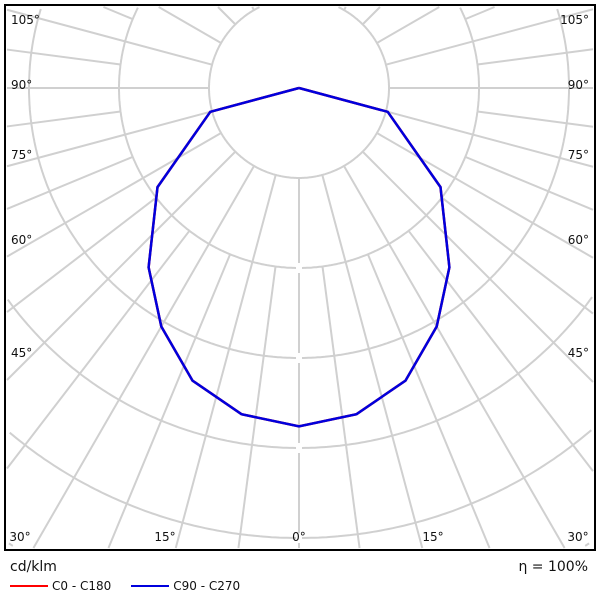  Describe the element at coordinates (578, 85) in the screenshot. I see `angle-label-right: 90°` at that location.